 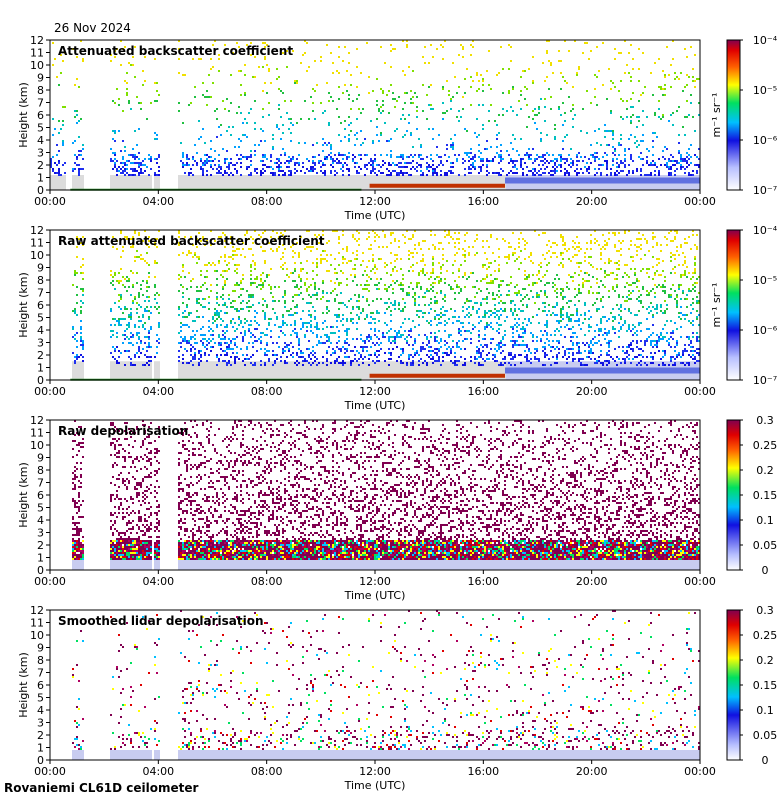 I want to click on x-tick-label: 08:00, so click(x=267, y=391).